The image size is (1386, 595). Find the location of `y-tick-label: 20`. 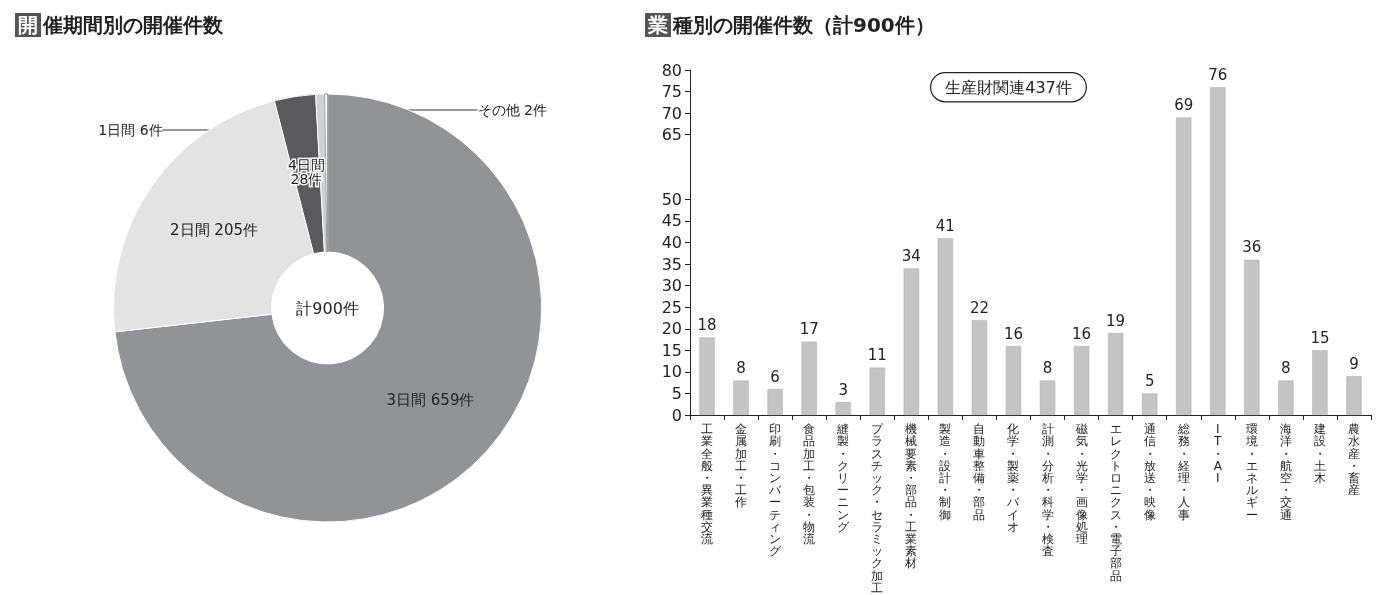

y-tick-label: 20 is located at coordinates (671, 329).